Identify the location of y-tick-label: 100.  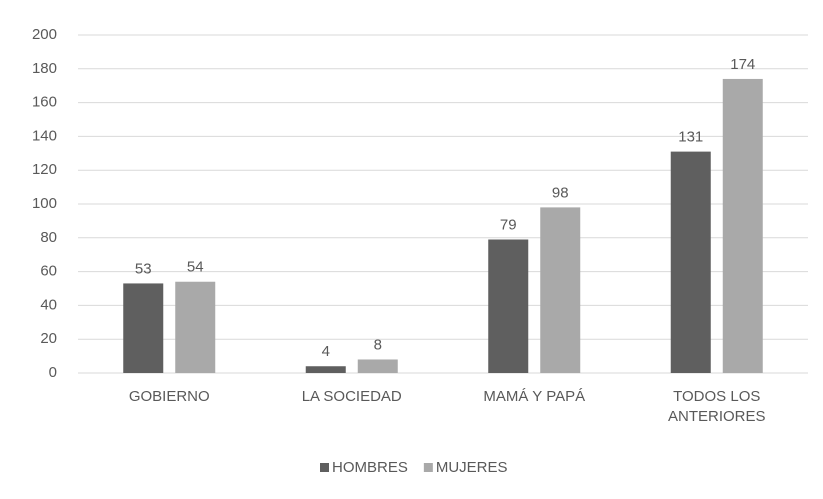
(44, 203).